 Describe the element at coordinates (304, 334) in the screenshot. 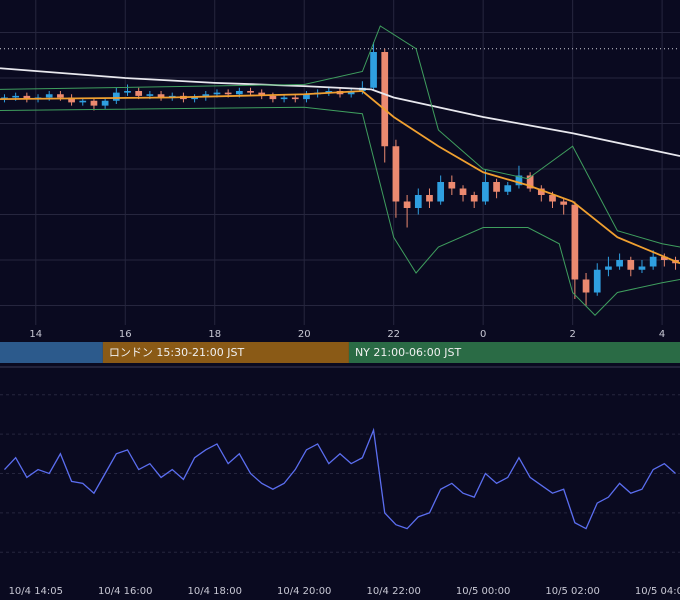

I see `x-tick-label: 20` at that location.